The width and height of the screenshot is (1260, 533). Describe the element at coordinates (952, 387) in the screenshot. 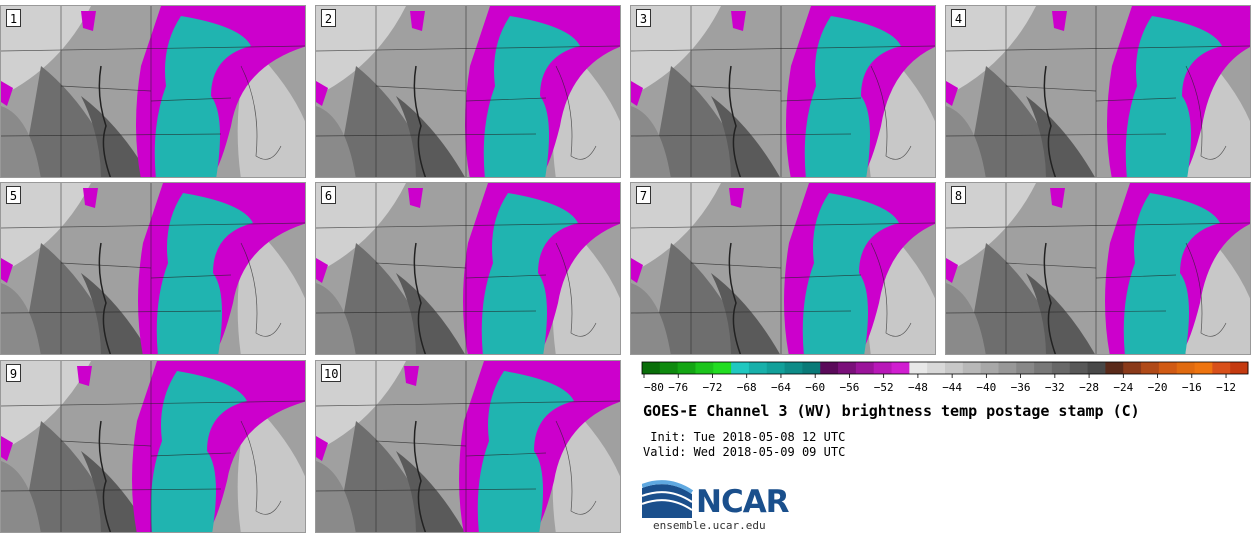

I see `colorbar-tick-label: −44` at that location.